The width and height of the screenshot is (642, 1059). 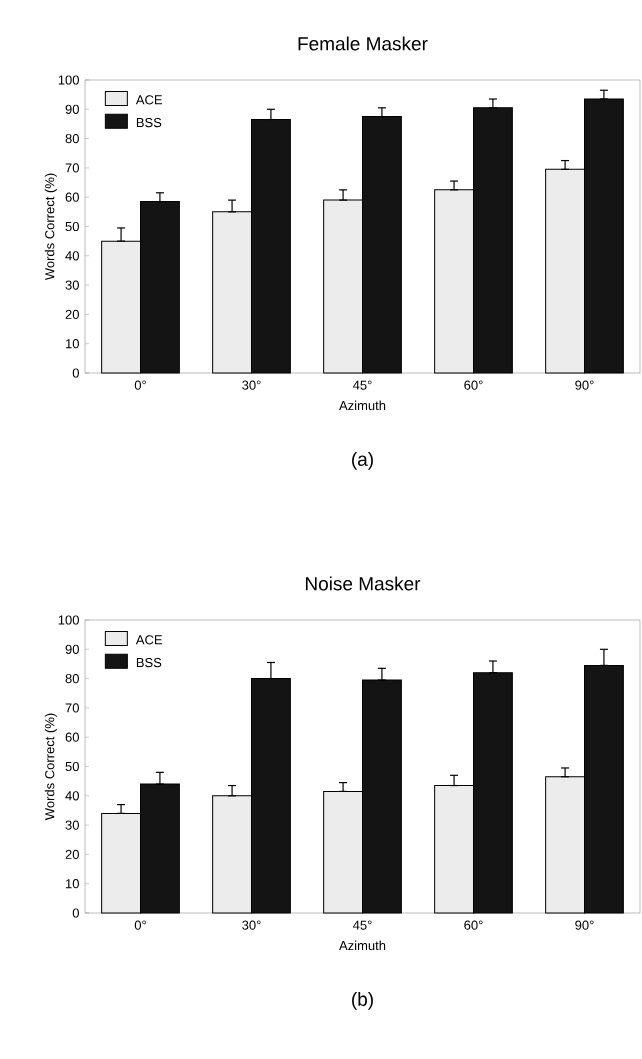 I want to click on chart-title: Noise Masker, so click(x=363, y=583).